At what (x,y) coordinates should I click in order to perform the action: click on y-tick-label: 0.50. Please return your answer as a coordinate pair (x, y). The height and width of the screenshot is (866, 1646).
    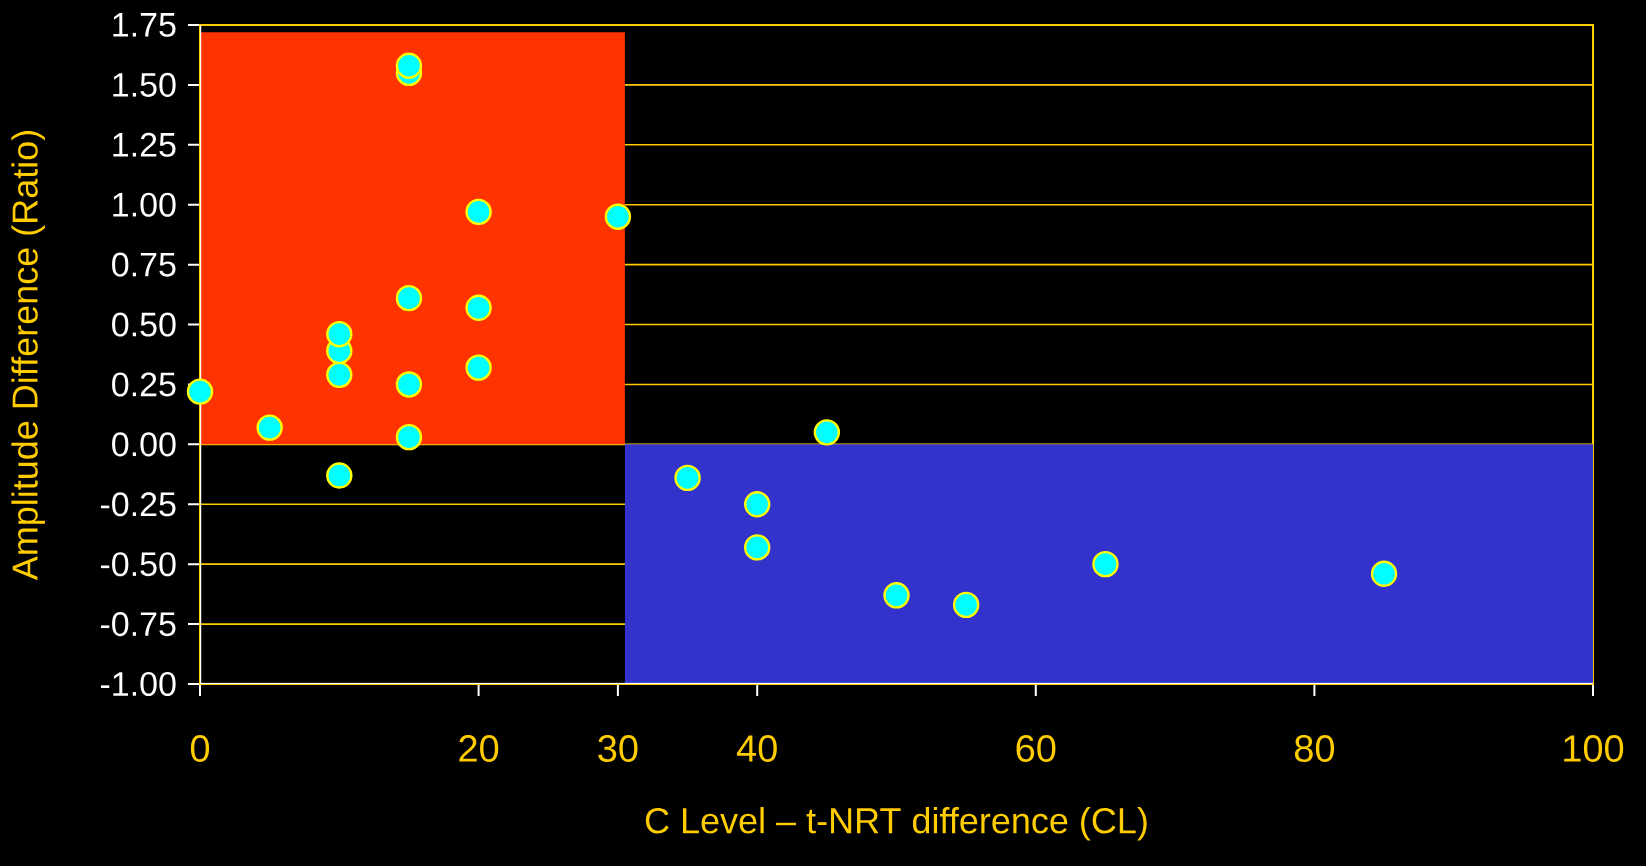
    Looking at the image, I should click on (144, 324).